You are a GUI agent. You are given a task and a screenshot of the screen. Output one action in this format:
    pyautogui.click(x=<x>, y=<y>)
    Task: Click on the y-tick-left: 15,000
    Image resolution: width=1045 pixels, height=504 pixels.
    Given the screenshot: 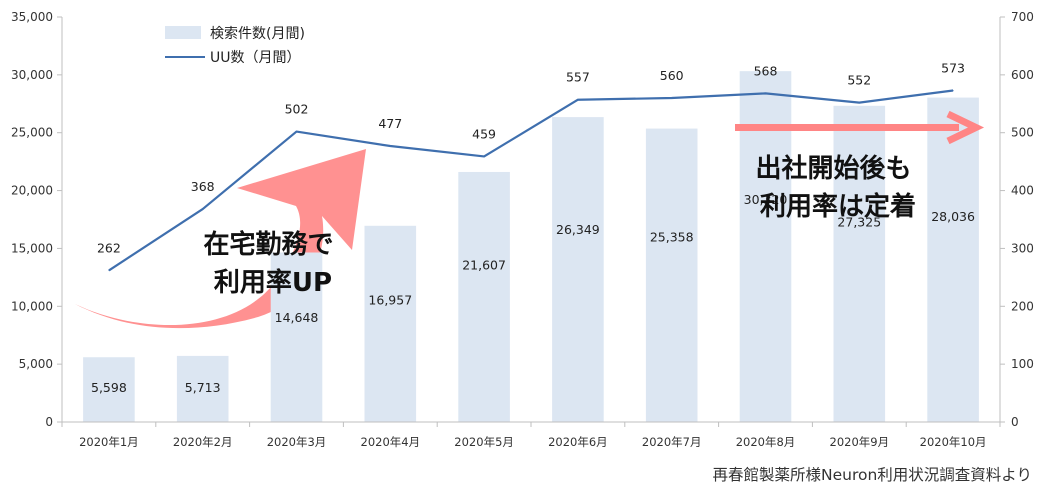 What is the action you would take?
    pyautogui.click(x=32, y=248)
    